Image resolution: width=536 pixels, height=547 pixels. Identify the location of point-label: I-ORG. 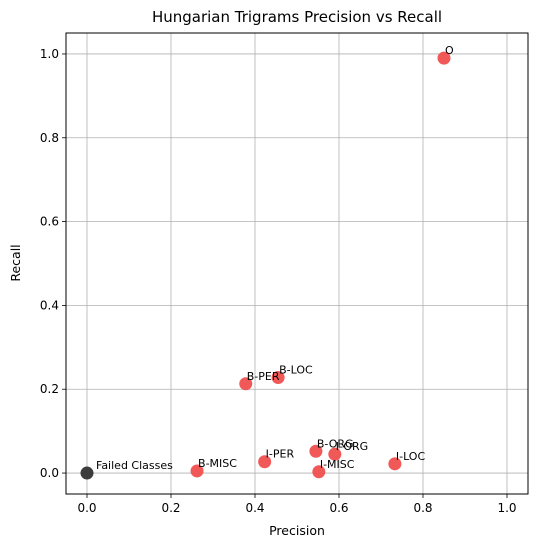
(352, 446).